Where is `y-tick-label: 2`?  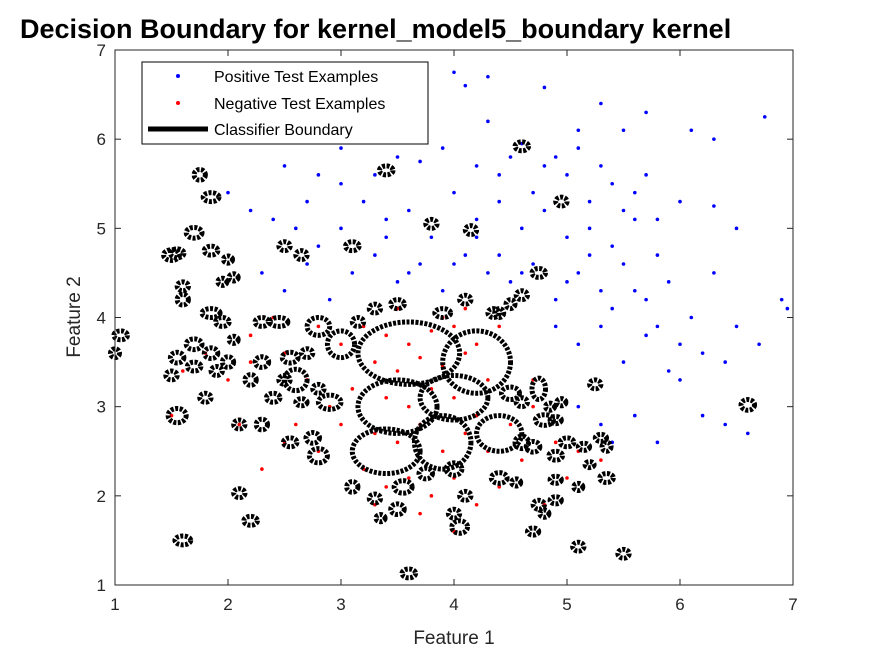
y-tick-label: 2 is located at coordinates (101, 496).